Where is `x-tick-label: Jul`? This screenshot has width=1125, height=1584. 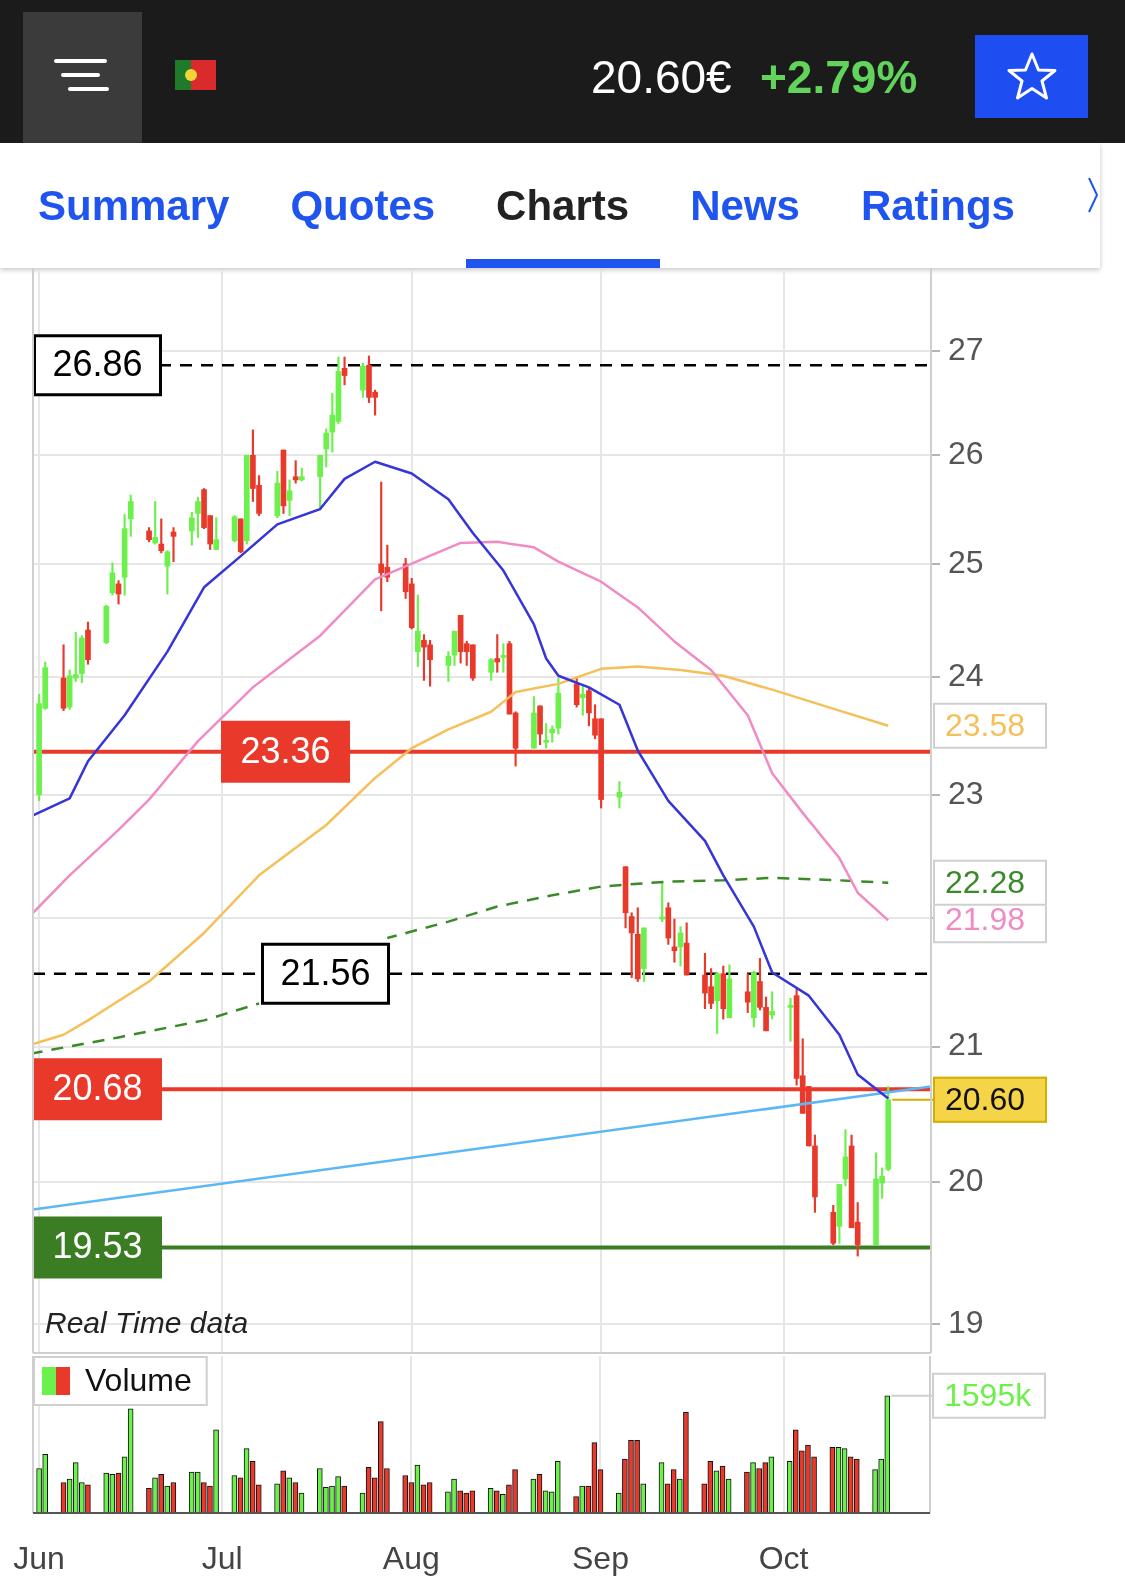 x-tick-label: Jul is located at coordinates (222, 1558).